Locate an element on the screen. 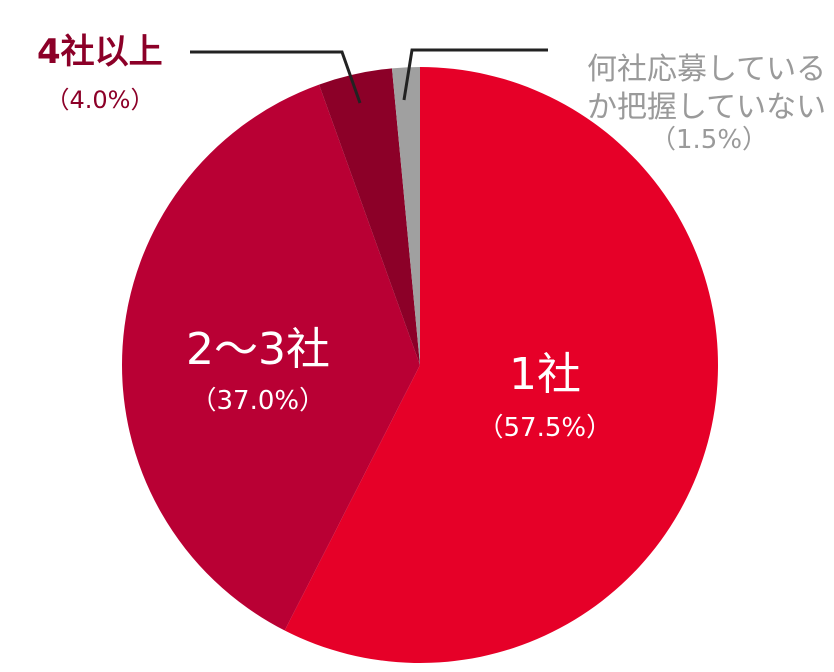  category-label: 2～3社 is located at coordinates (258, 349).